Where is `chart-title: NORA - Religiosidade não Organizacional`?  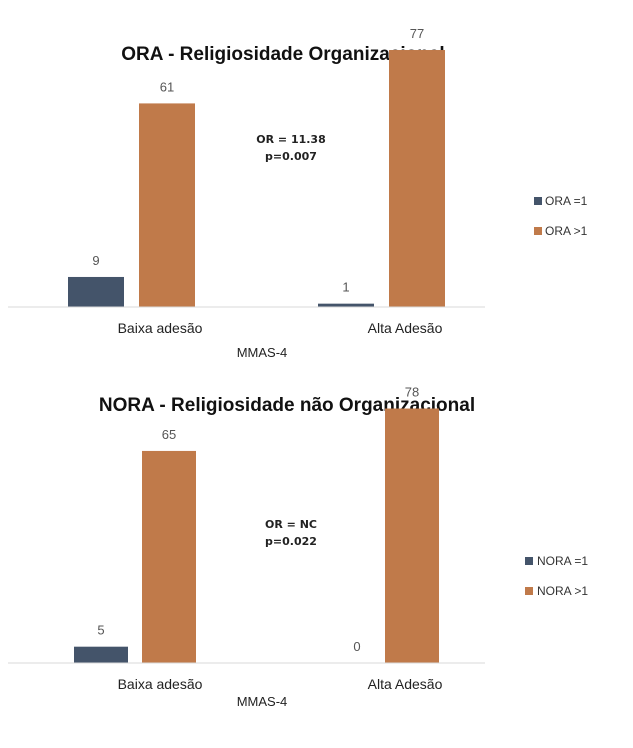 chart-title: NORA - Religiosidade não Organizacional is located at coordinates (287, 405).